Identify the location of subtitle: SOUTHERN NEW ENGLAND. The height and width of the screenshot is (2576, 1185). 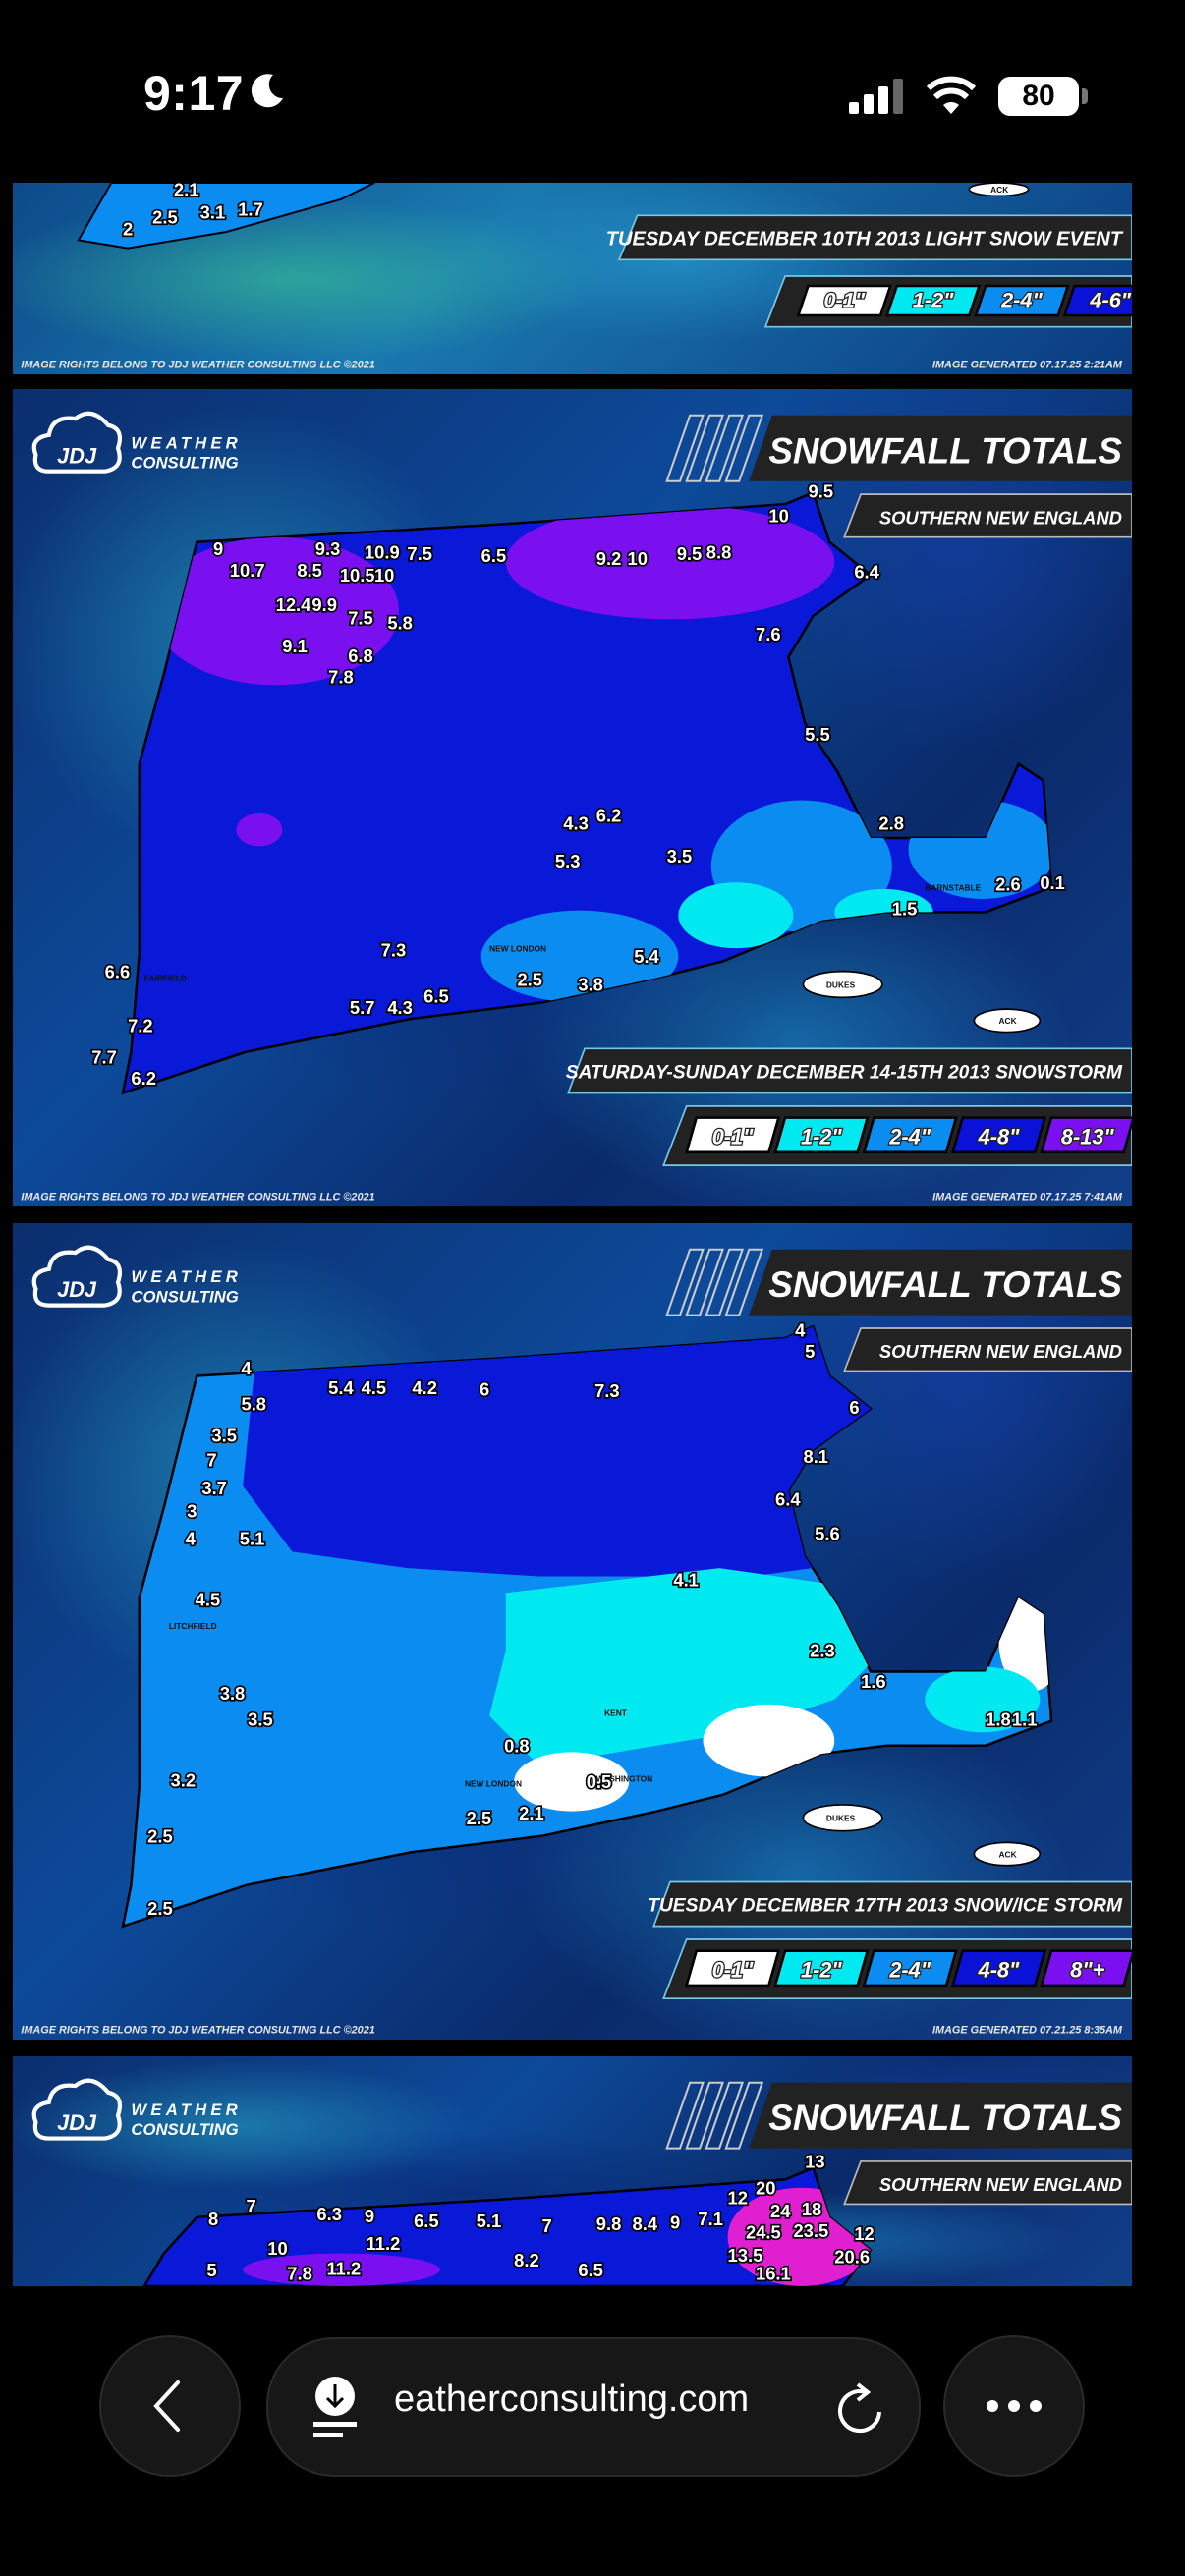
(1001, 1351).